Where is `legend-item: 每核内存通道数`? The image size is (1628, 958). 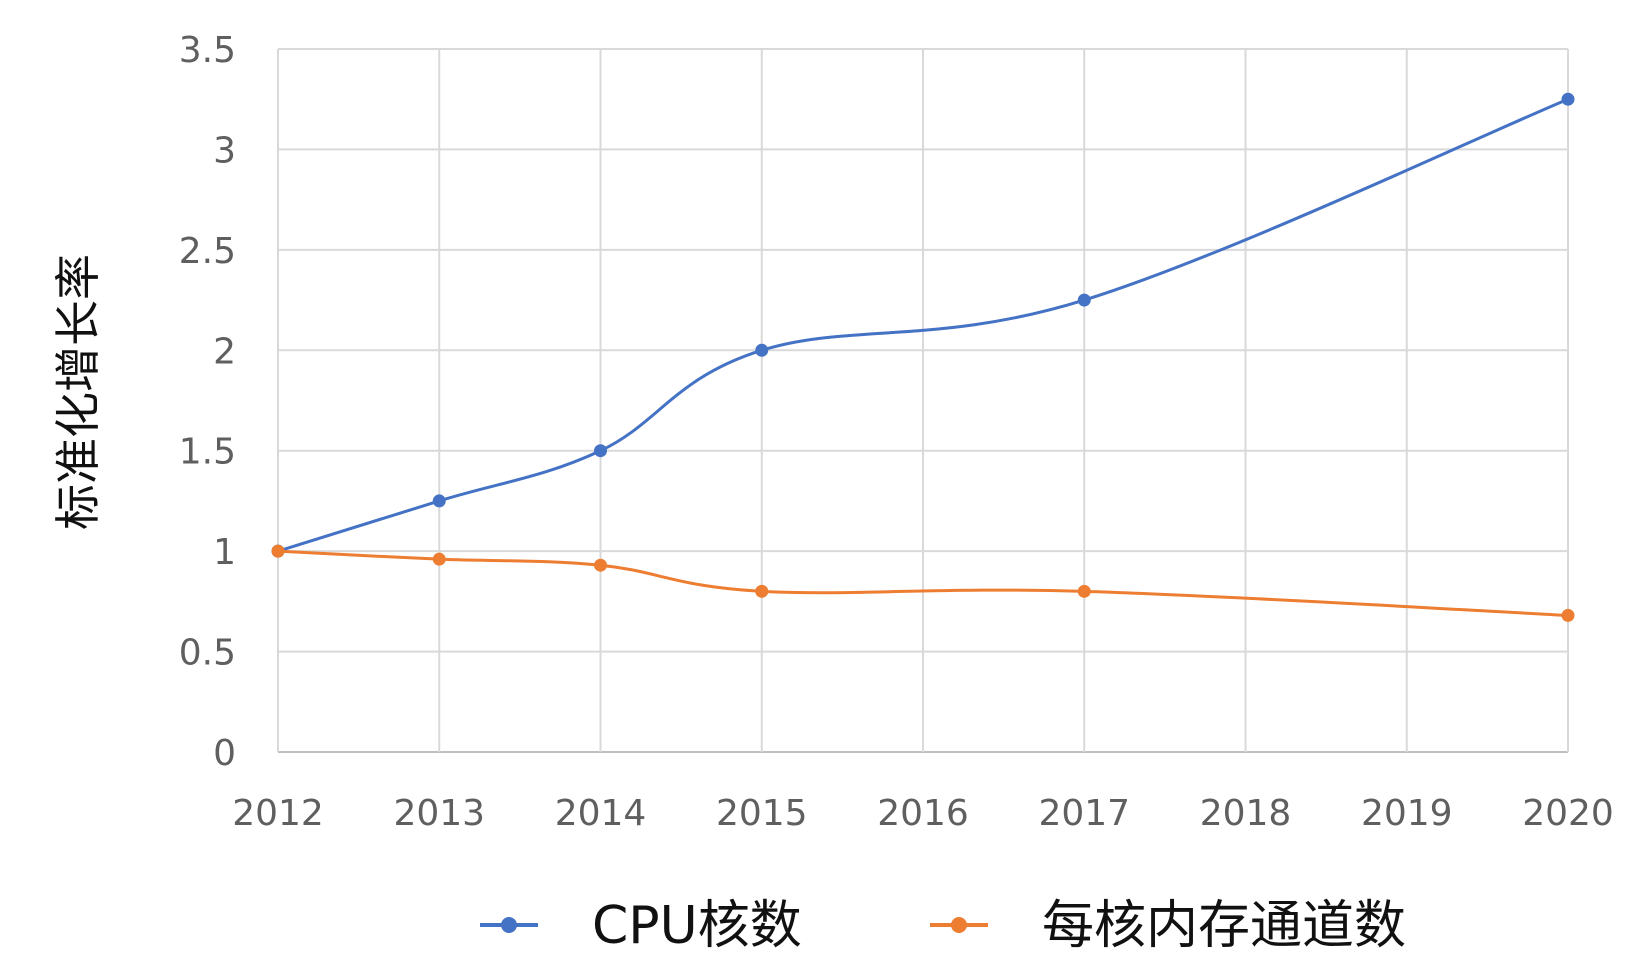
legend-item: 每核内存通道数 is located at coordinates (1168, 926).